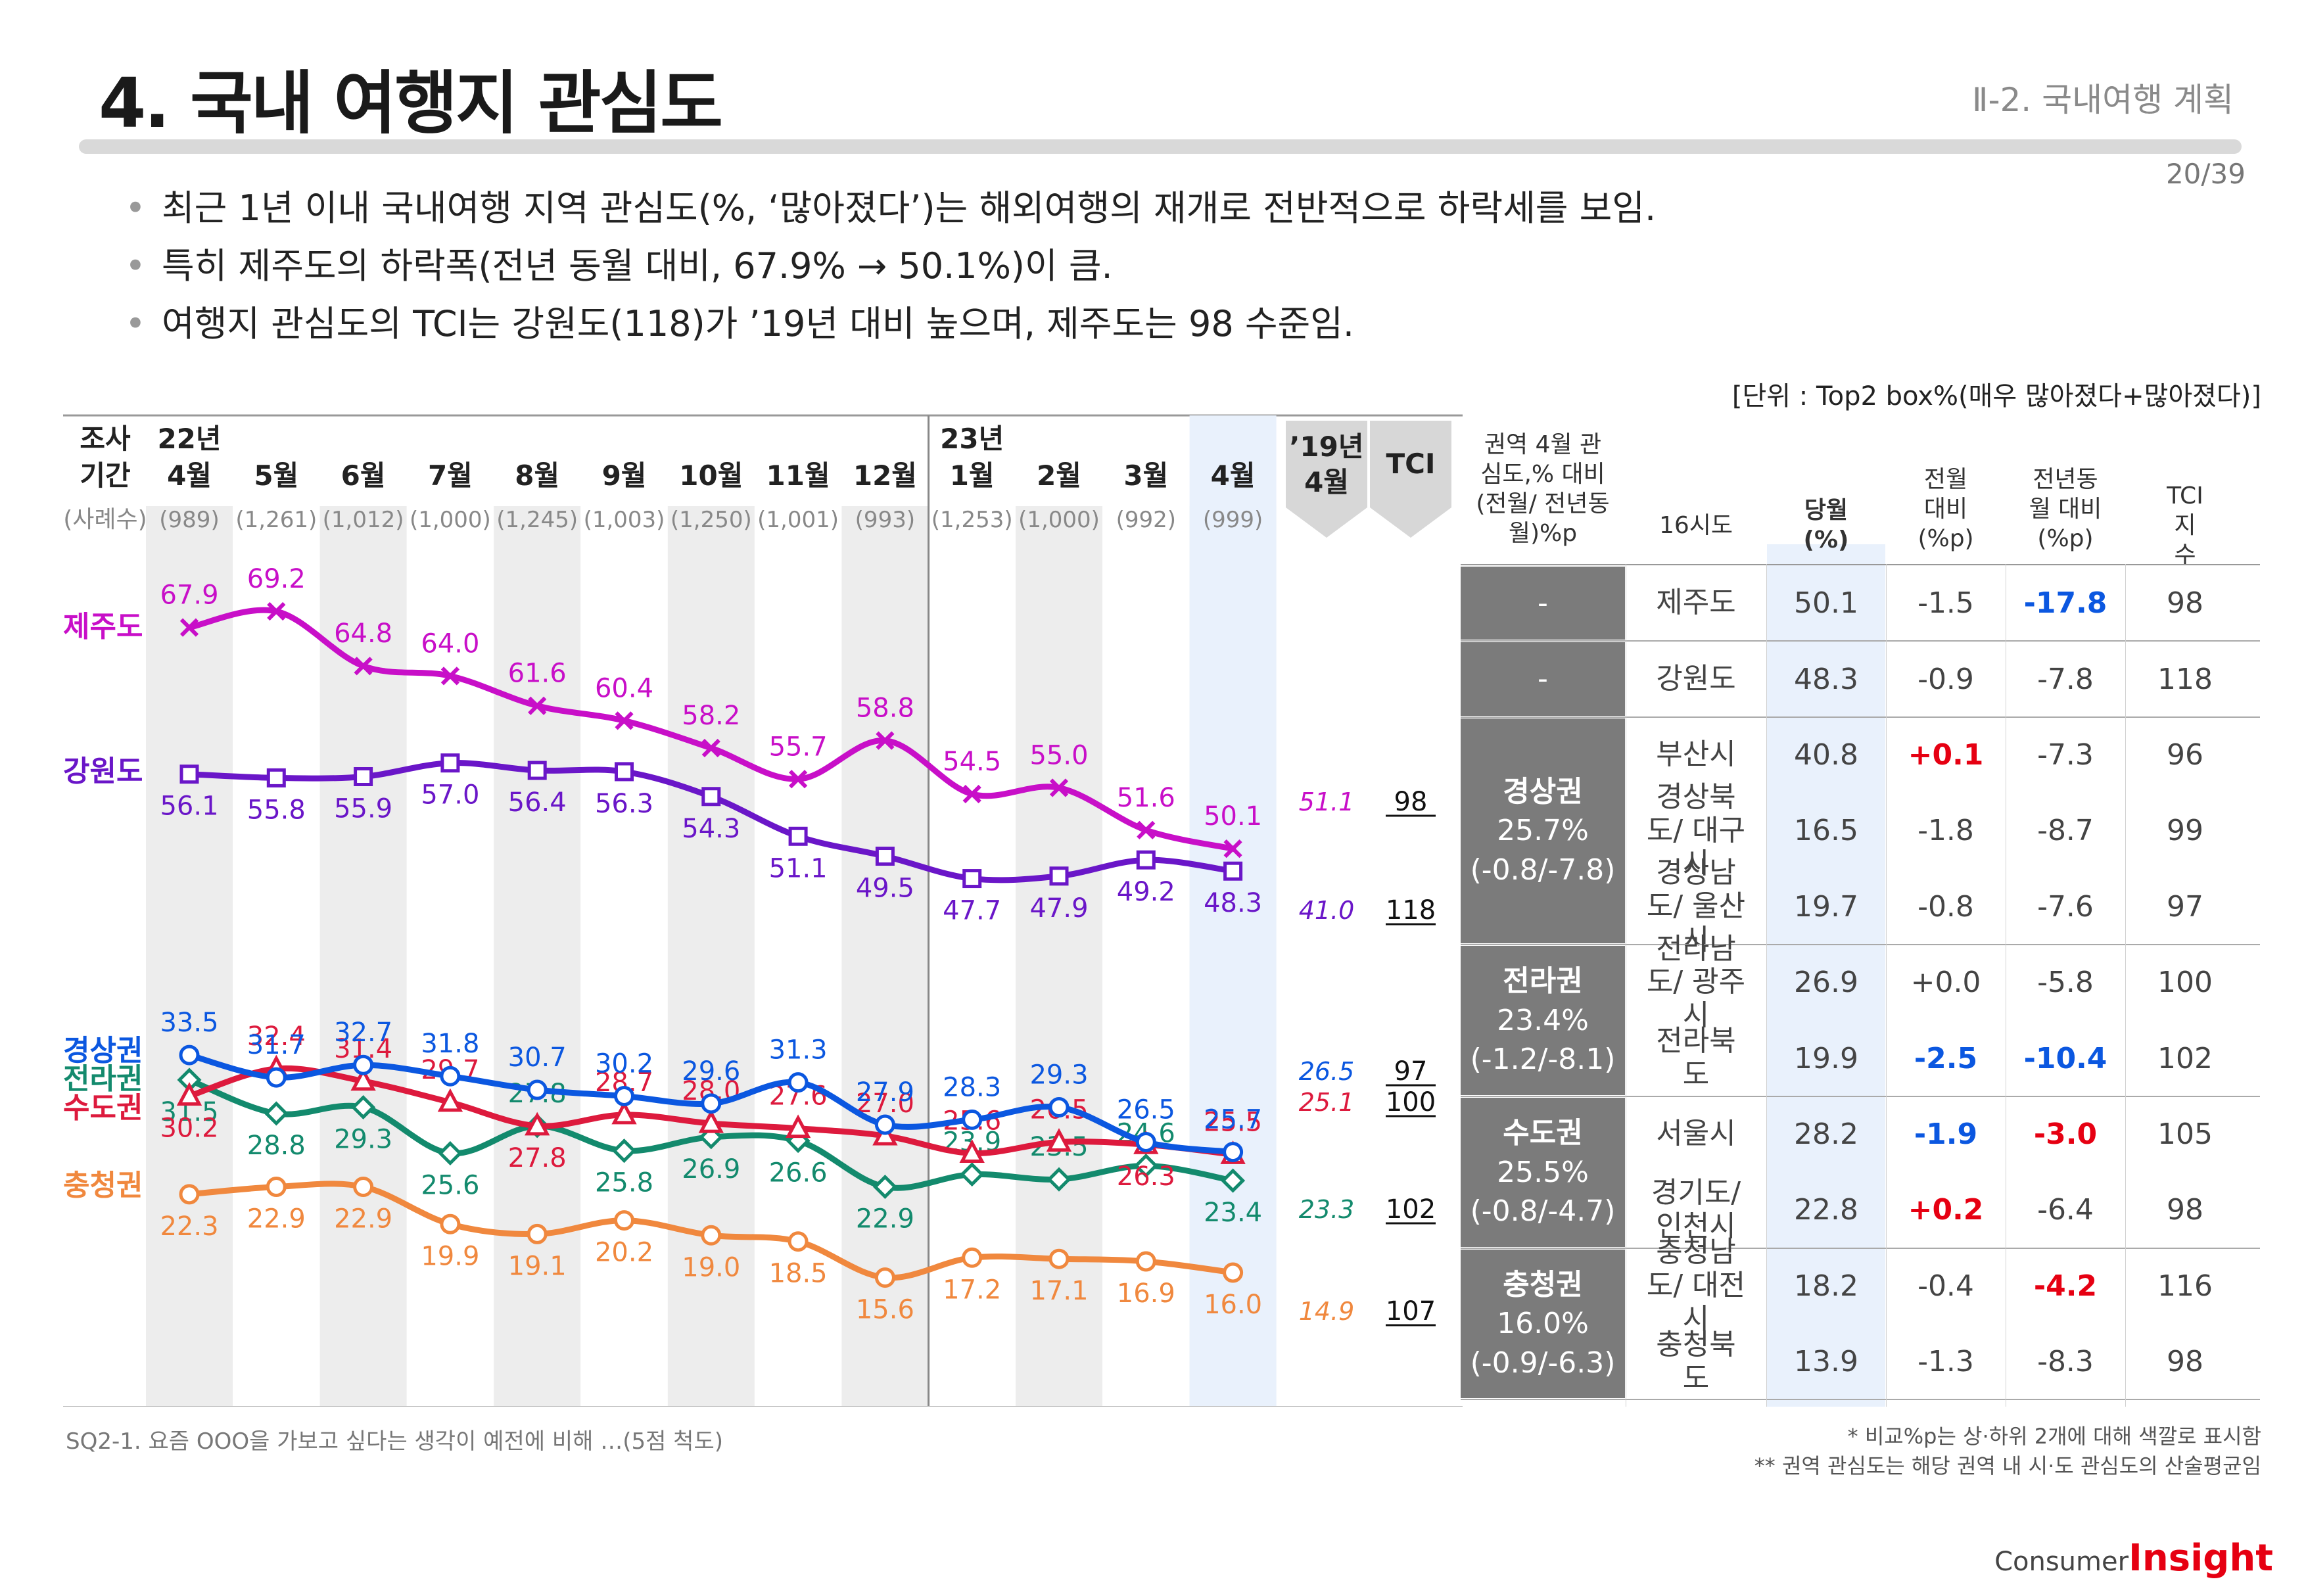  I want to click on tick-month: 5월, so click(276, 475).